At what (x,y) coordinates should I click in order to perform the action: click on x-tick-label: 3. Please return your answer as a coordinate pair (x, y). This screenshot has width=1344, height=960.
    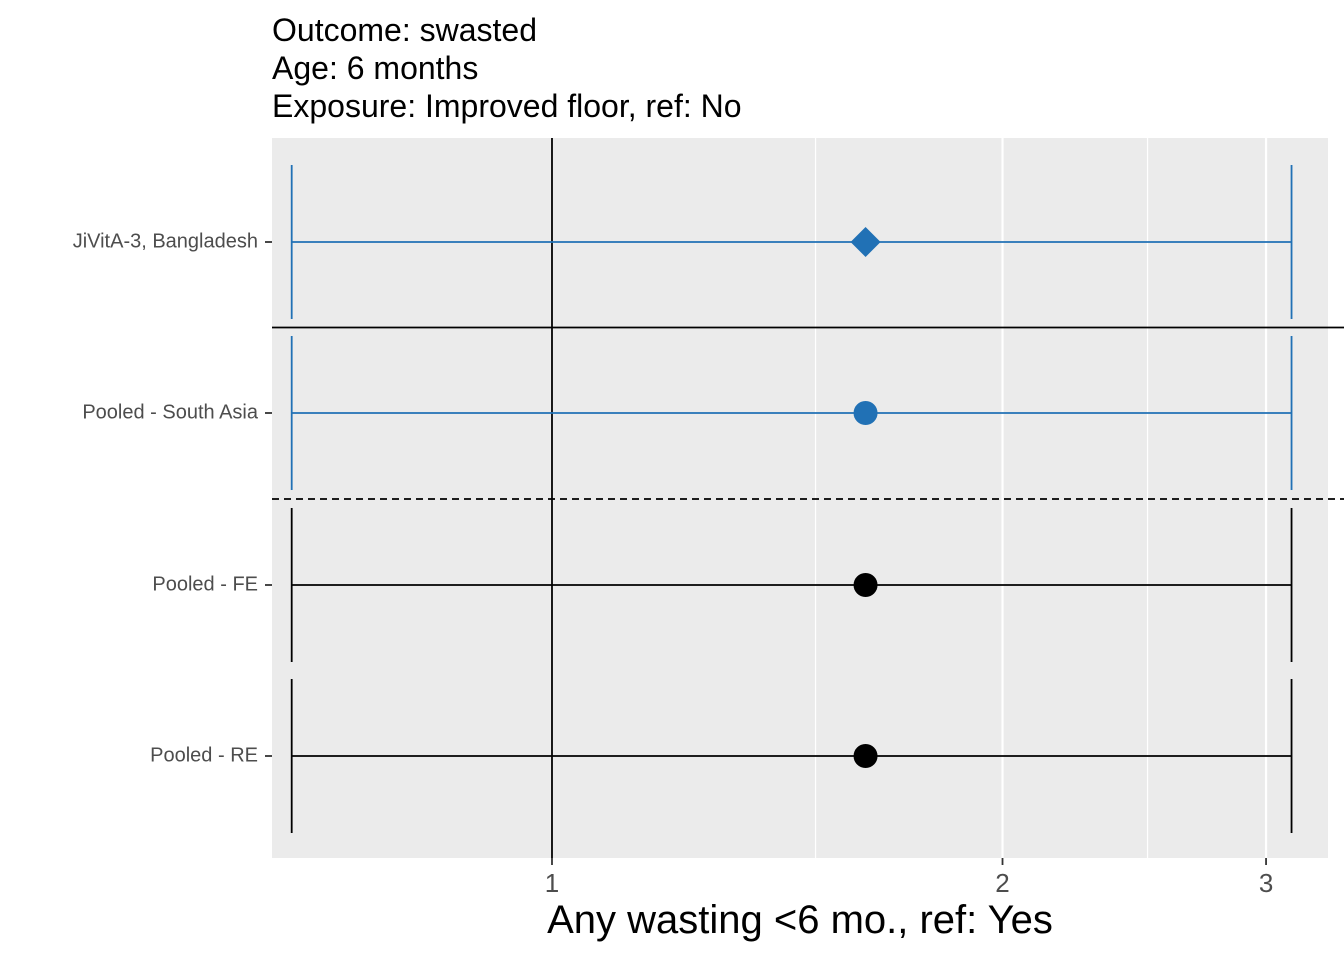
    Looking at the image, I should click on (1266, 883).